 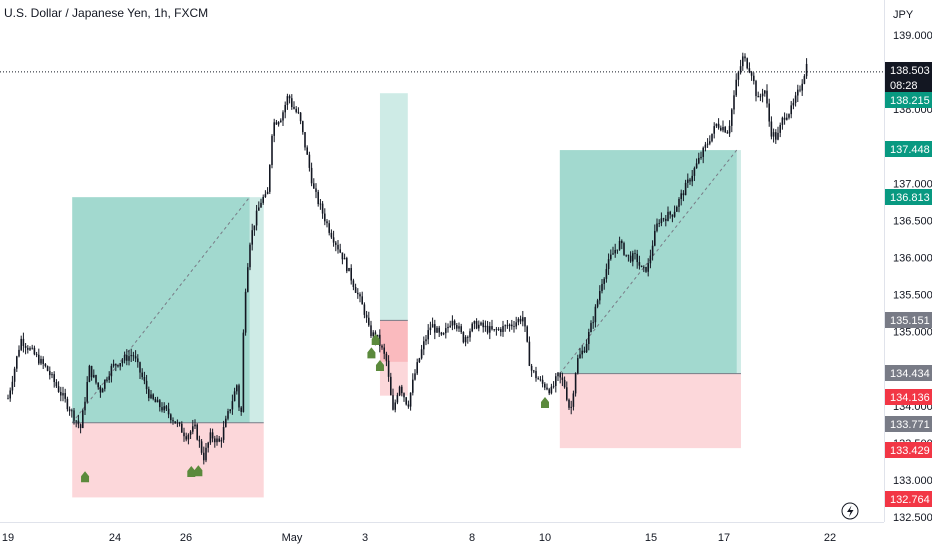 What do you see at coordinates (850, 511) in the screenshot?
I see `lightning-icon` at bounding box center [850, 511].